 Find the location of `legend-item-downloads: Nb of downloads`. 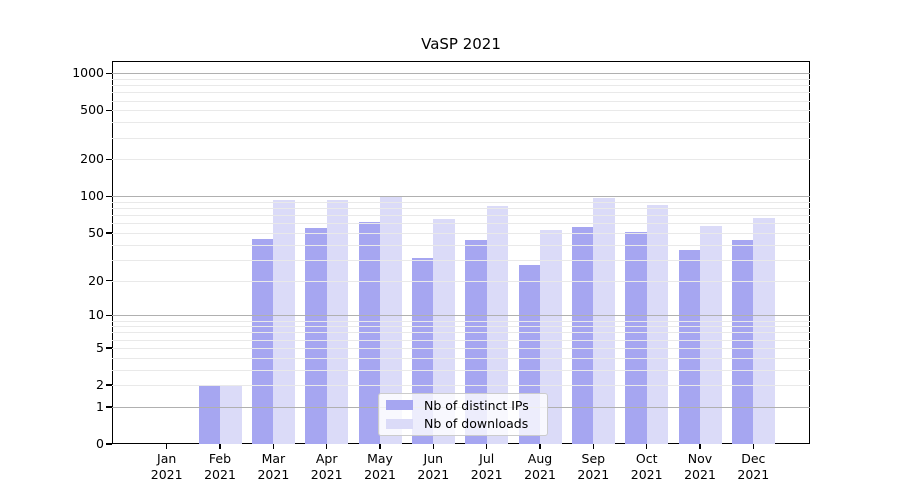

legend-item-downloads: Nb of downloads is located at coordinates (466, 423).